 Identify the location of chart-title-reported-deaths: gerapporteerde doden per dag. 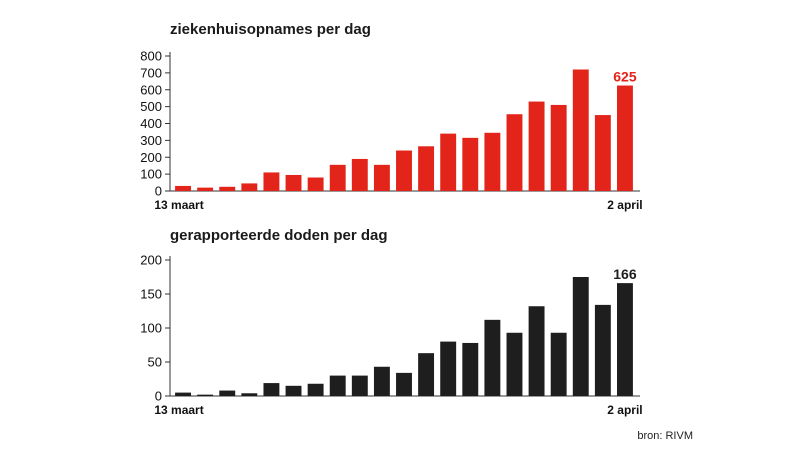
(279, 235).